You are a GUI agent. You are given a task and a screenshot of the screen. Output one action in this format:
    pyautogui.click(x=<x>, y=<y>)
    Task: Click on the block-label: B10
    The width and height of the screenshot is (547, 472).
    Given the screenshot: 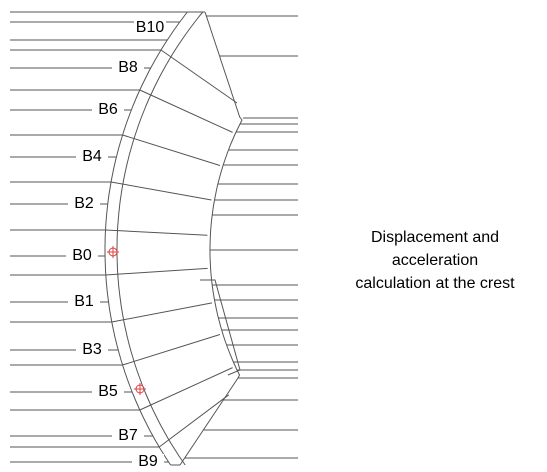 What is the action you would take?
    pyautogui.click(x=150, y=27)
    